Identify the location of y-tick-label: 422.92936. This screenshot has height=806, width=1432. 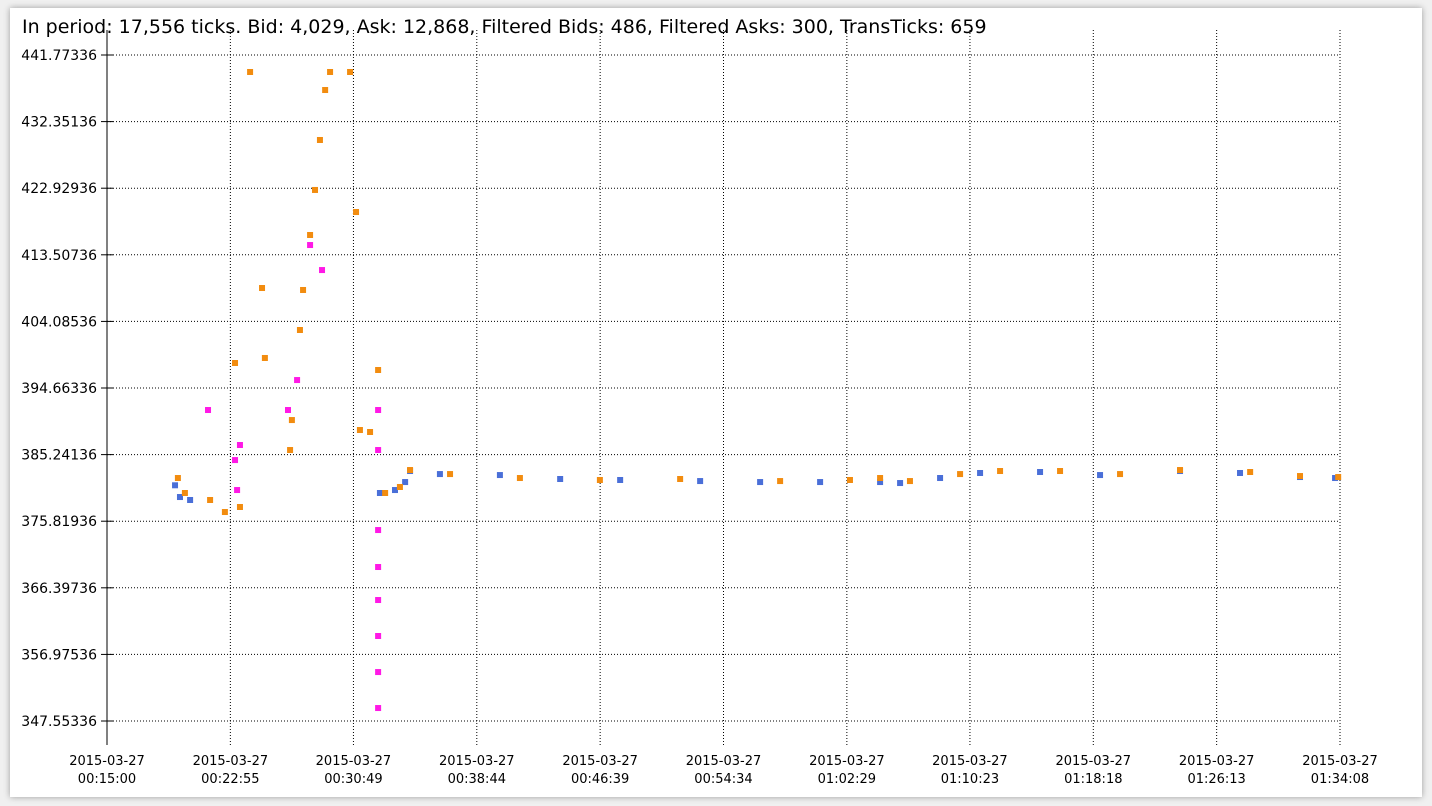
(59, 189).